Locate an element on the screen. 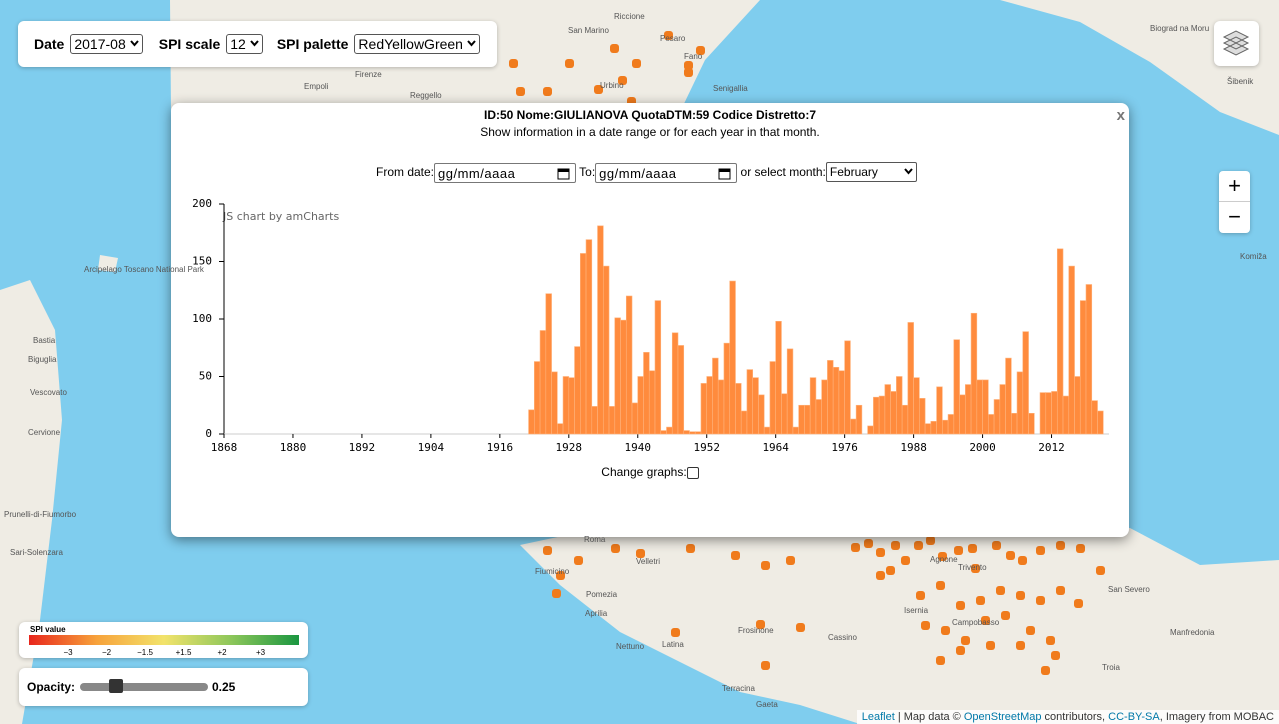 The image size is (1279, 724). change-graphs: Change graphs: is located at coordinates (650, 472).